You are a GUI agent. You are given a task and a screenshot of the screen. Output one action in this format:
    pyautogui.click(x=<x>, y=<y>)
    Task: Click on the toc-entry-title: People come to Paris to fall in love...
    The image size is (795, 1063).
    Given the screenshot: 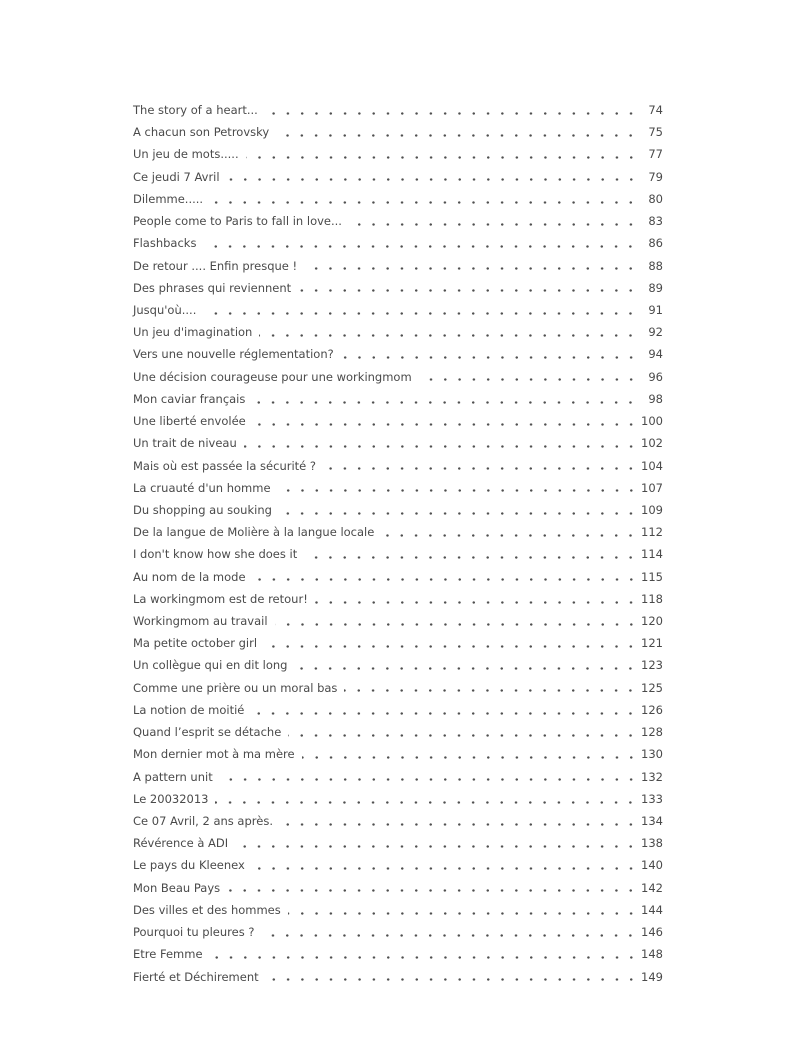 What is the action you would take?
    pyautogui.click(x=237, y=221)
    